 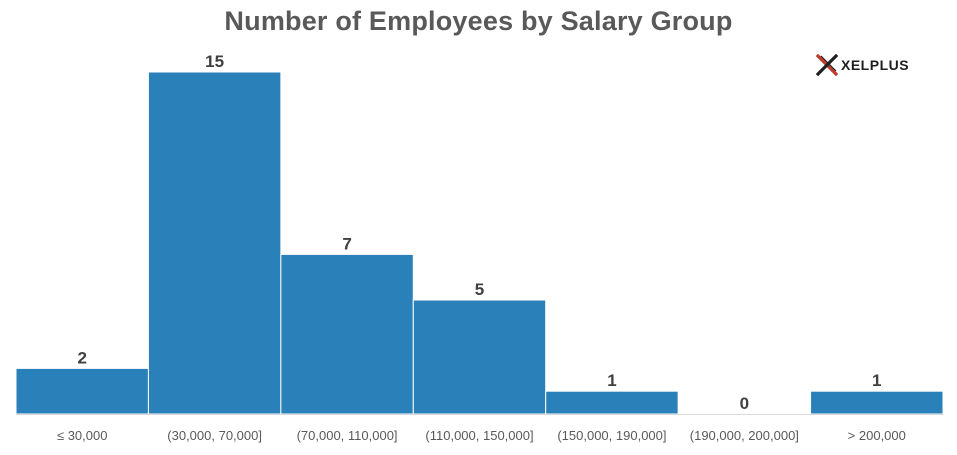 What do you see at coordinates (744, 435) in the screenshot?
I see `tick-label-5: (190,000, 200,000]` at bounding box center [744, 435].